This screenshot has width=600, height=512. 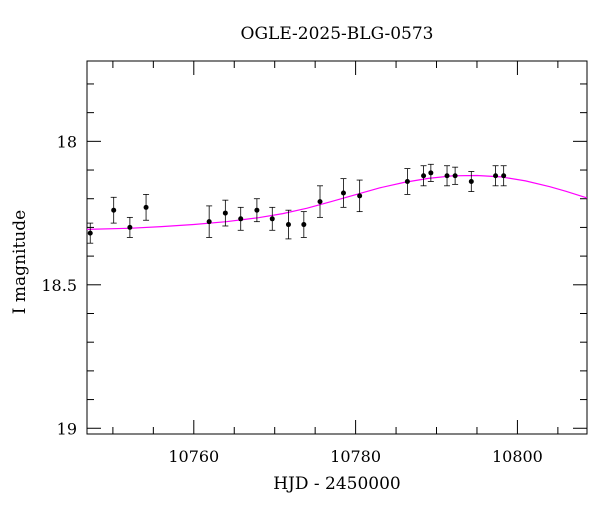 I want to click on y-tick-label: 19, so click(x=67, y=428).